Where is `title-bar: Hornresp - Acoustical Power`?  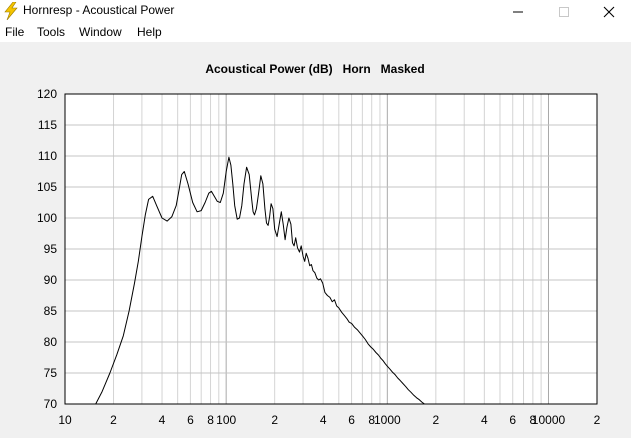 title-bar: Hornresp - Acoustical Power is located at coordinates (315, 11).